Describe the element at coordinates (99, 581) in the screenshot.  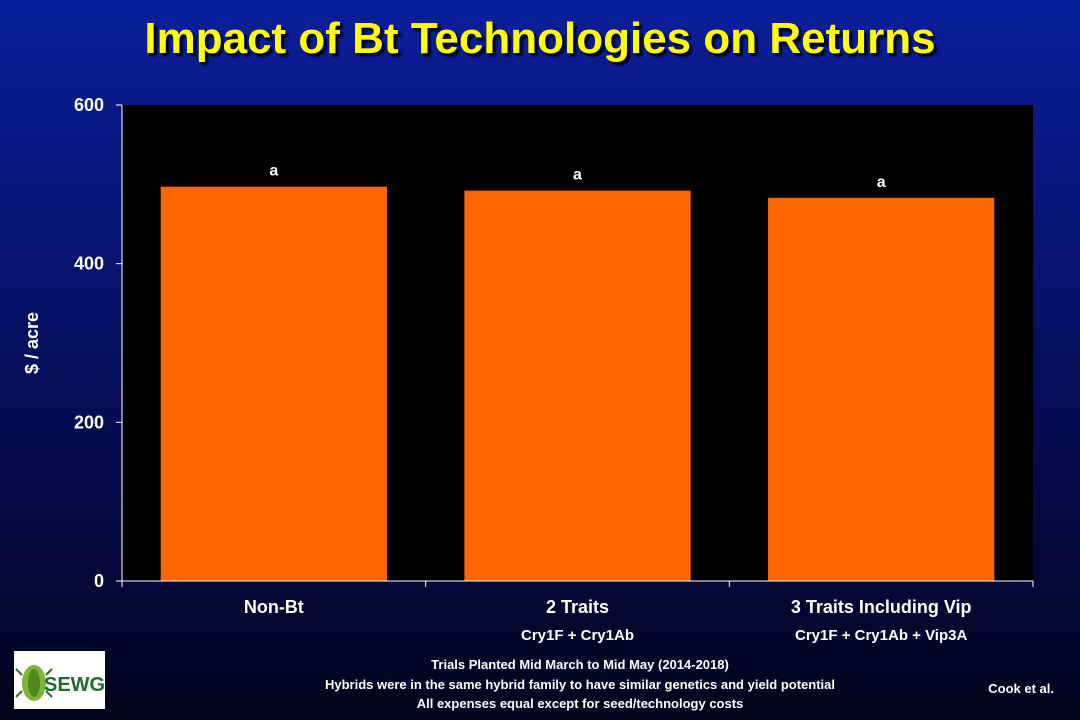
I see `y-tick-label-0: 0` at that location.